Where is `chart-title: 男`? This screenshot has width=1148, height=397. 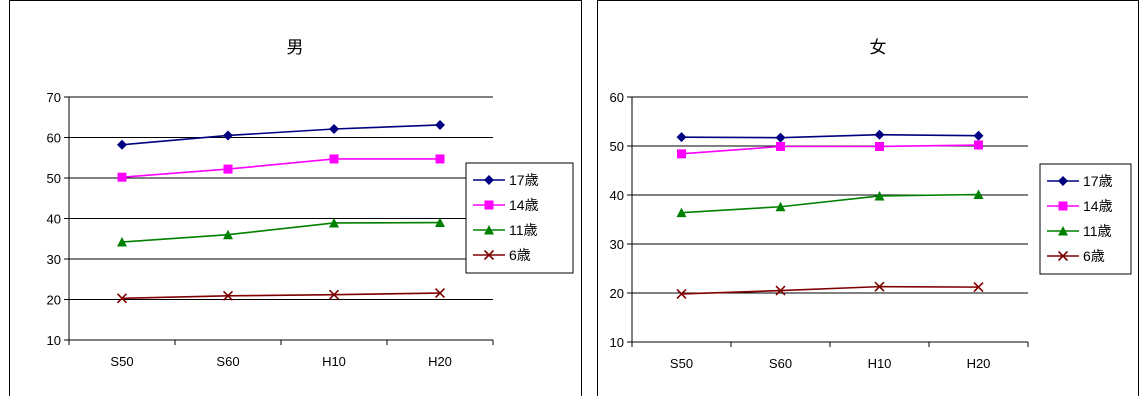
chart-title: 男 is located at coordinates (295, 47).